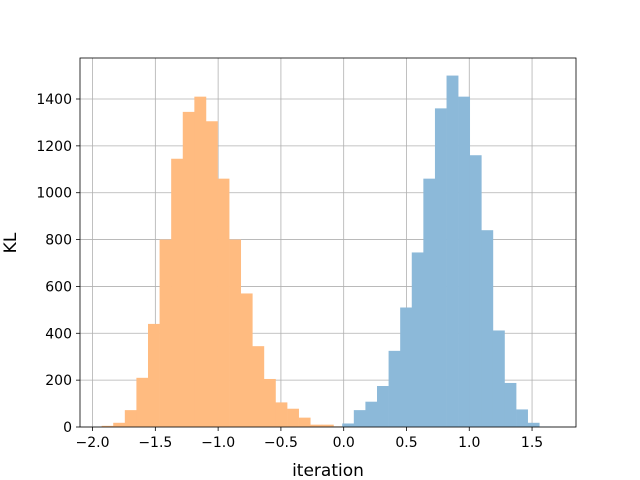 This screenshot has height=480, width=640. Describe the element at coordinates (54, 100) in the screenshot. I see `y-tick-label: 1400` at that location.